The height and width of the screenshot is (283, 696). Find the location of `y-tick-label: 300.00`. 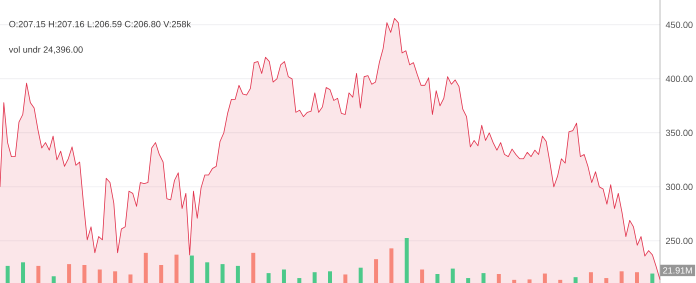

y-tick-label: 300.00 is located at coordinates (679, 187).